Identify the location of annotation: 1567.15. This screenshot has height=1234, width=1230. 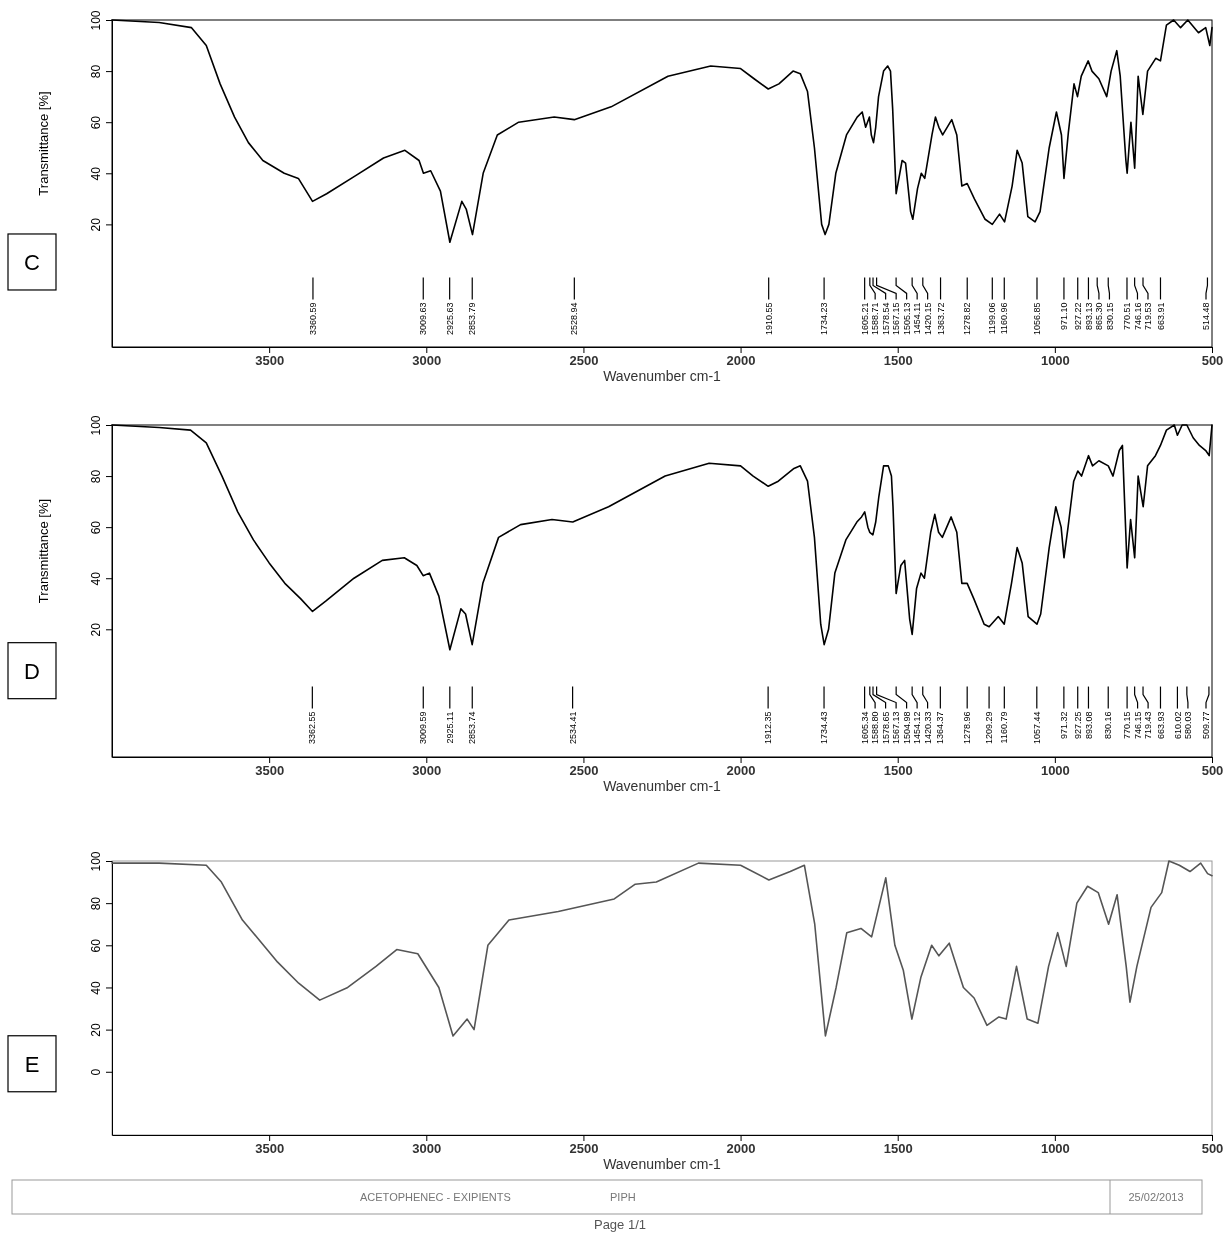
(896, 318).